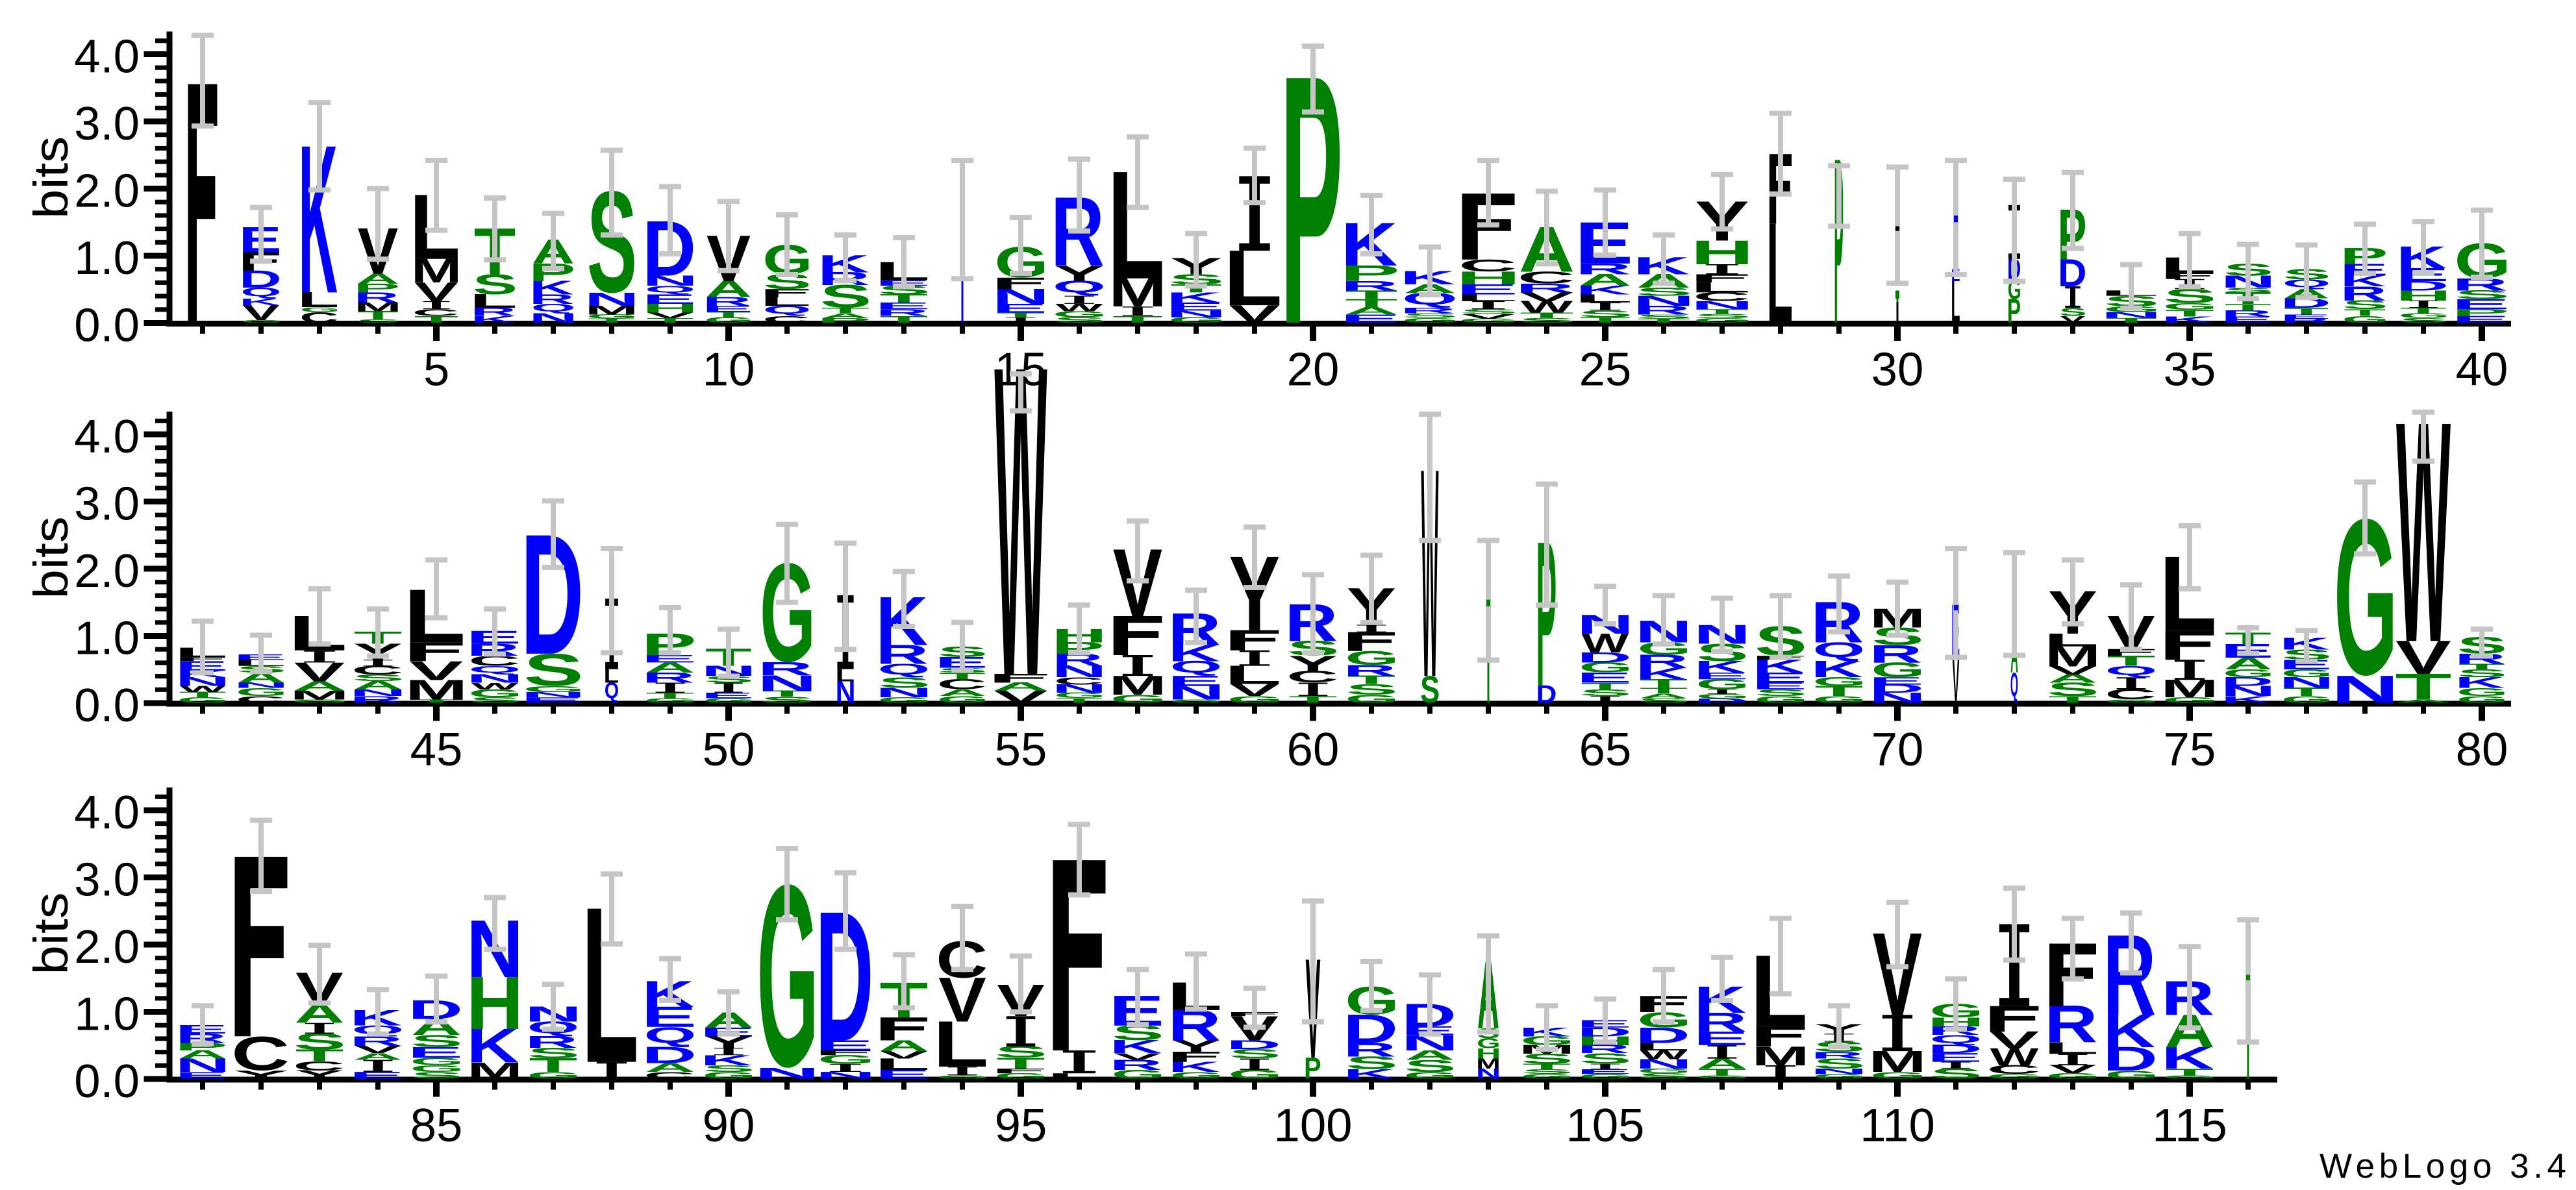  Describe the element at coordinates (107, 639) in the screenshot. I see `svg-text: 1.0` at that location.